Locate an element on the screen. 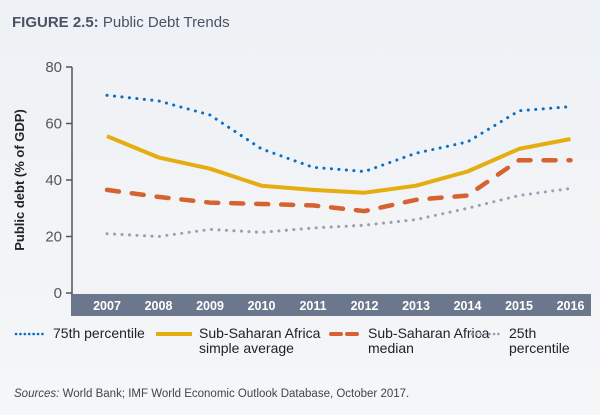 The width and height of the screenshot is (600, 415). legend-item-p25: 25th percentile is located at coordinates (531, 341).